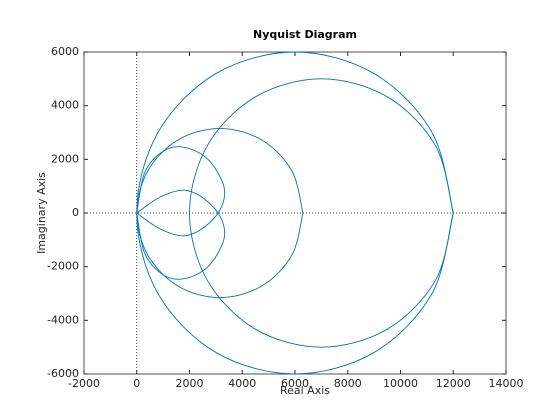 The height and width of the screenshot is (420, 560). I want to click on y-tick-label: 4000, so click(65, 105).